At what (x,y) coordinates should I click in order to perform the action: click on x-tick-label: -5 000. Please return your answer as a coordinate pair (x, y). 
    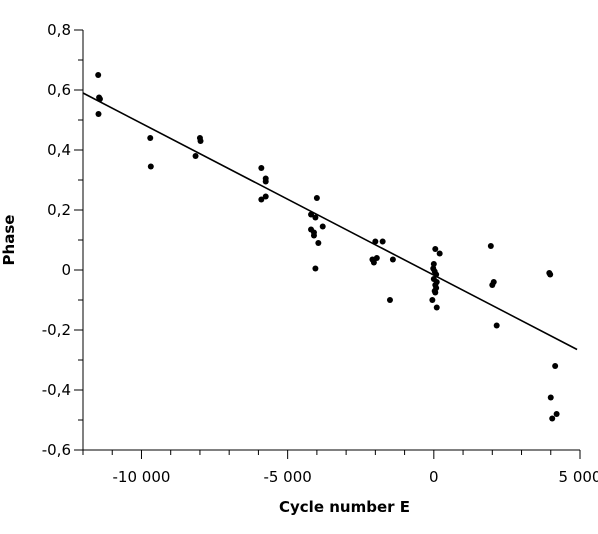
    Looking at the image, I should click on (287, 477).